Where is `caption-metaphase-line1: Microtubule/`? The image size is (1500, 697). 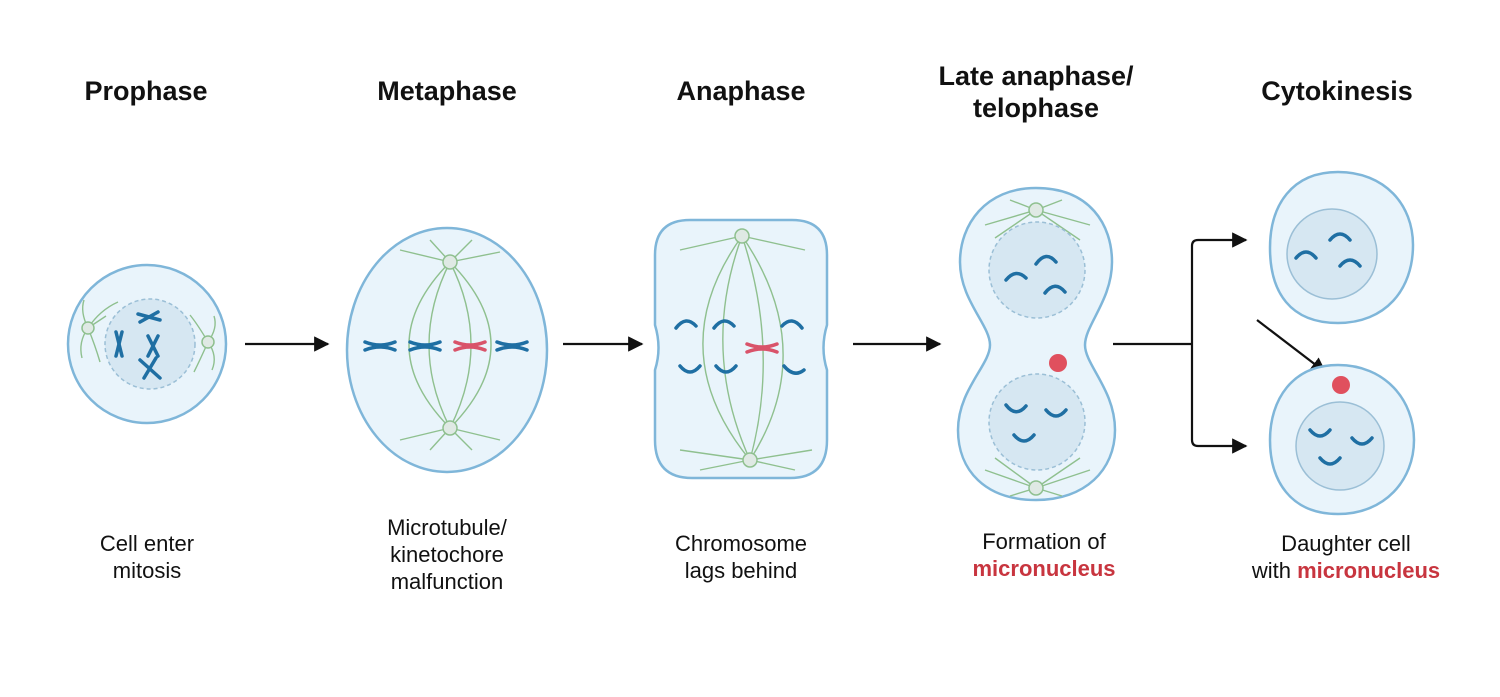
caption-metaphase-line1: Microtubule/ is located at coordinates (447, 527).